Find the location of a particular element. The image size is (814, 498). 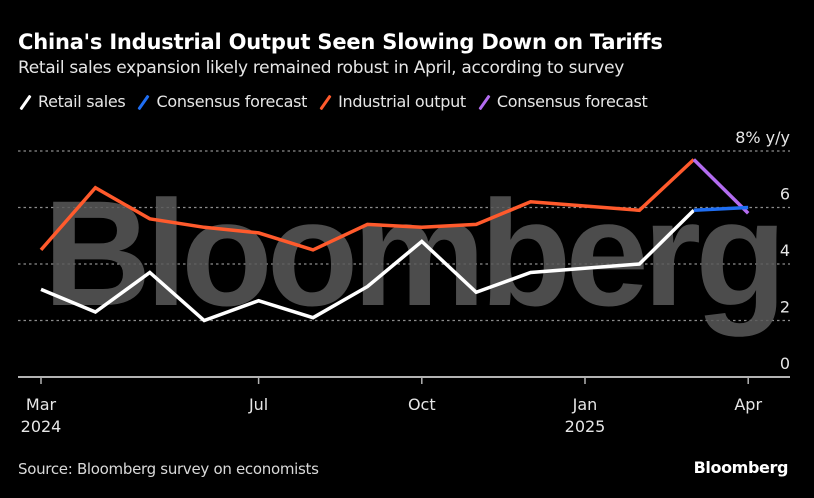

x-tick-sublabel: 2025 is located at coordinates (585, 426).